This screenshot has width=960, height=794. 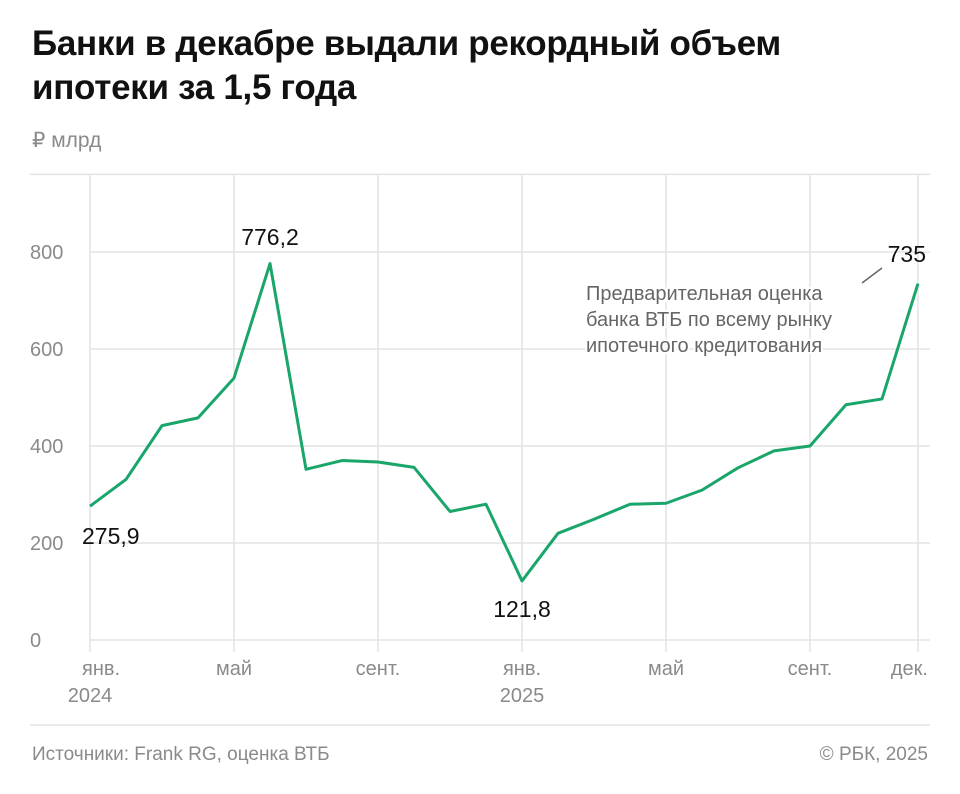 I want to click on source-note: Источники: Frank RG, оценка ВТБ, so click(x=181, y=754).